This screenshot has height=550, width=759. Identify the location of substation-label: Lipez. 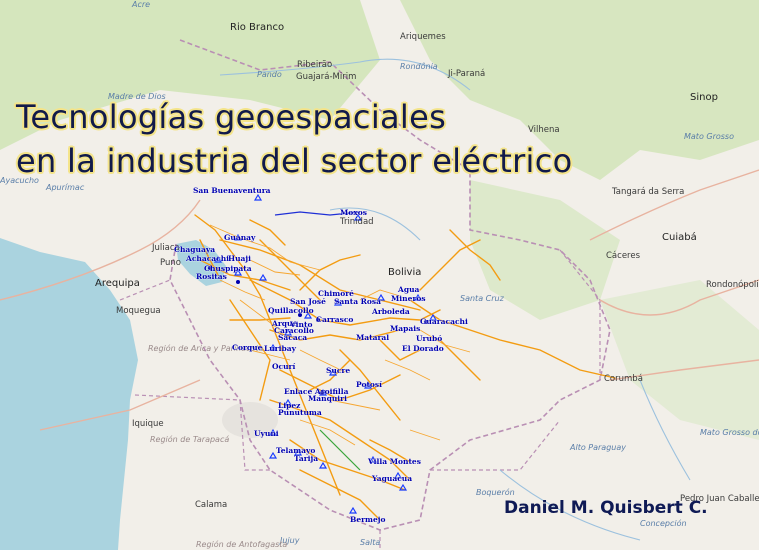
(289, 405).